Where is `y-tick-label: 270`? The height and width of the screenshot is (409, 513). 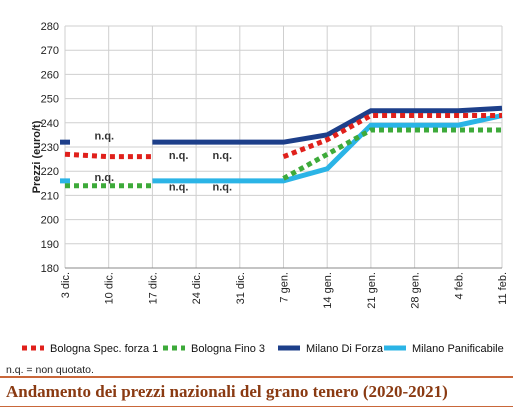
y-tick-label: 270 is located at coordinates (50, 51).